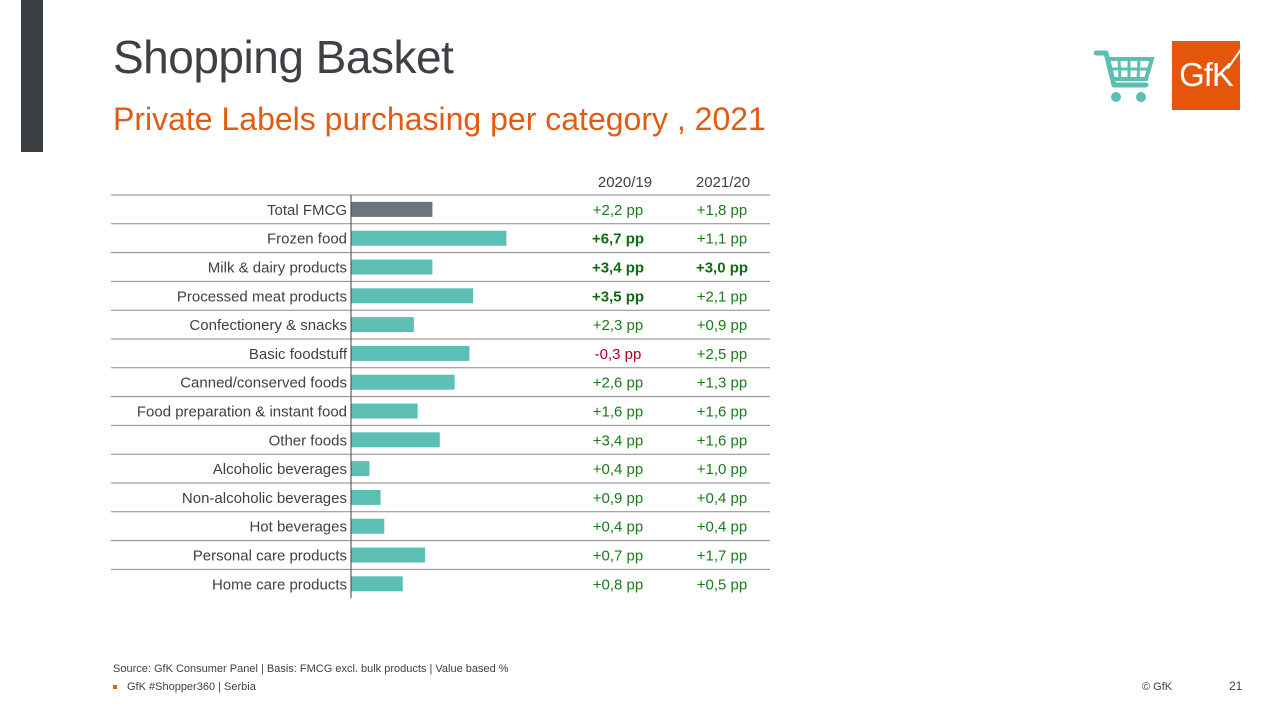  I want to click on category-label: Basic foodstuff, so click(298, 354).